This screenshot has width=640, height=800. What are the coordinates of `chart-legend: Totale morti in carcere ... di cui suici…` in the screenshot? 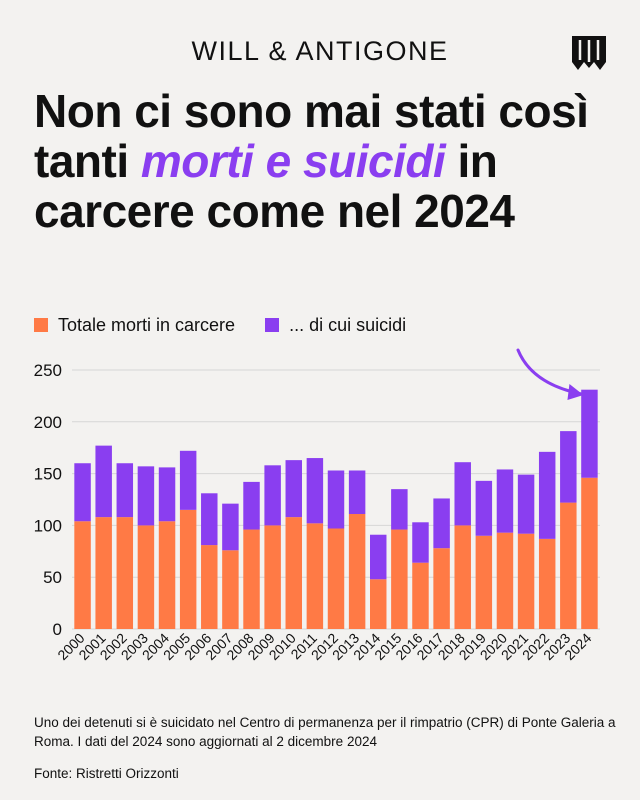 It's located at (235, 325).